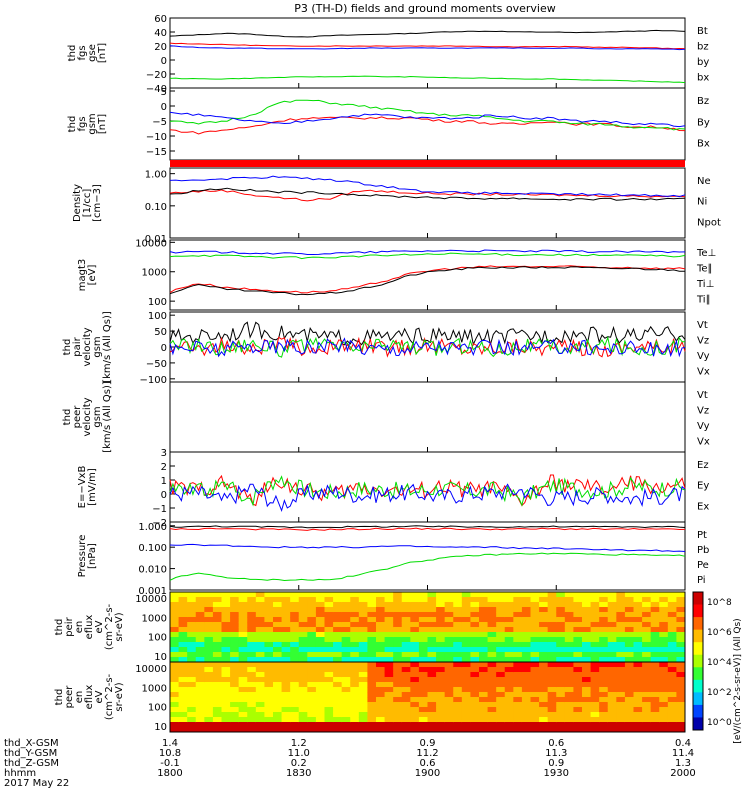 The image size is (750, 800). Describe the element at coordinates (701, 580) in the screenshot. I see `legend-Pi: Pi` at that location.